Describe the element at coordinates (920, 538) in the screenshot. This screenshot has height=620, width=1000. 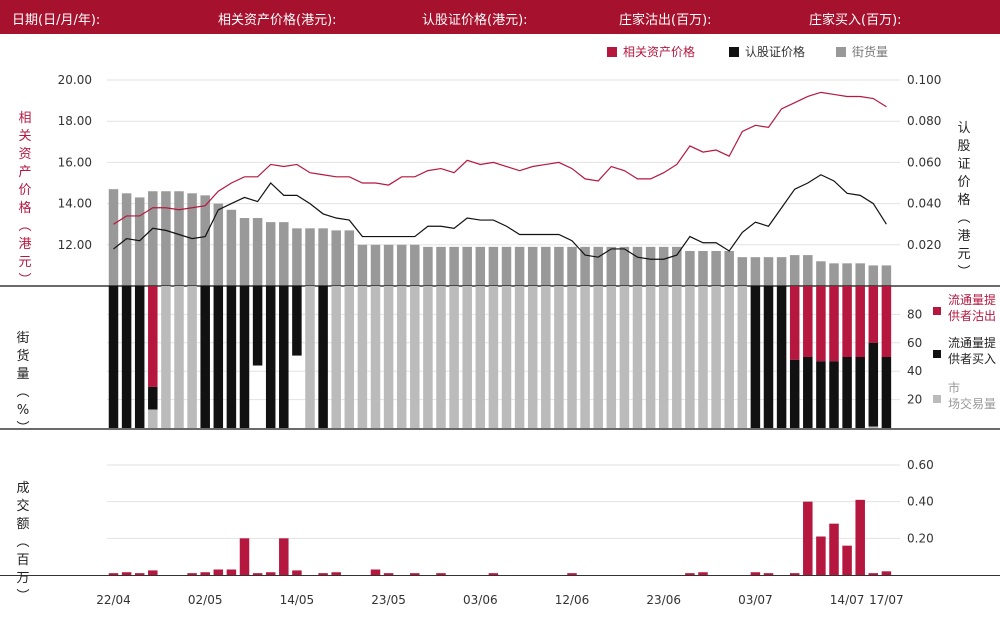
I see `y-bottom-tick-label: 0.20` at that location.